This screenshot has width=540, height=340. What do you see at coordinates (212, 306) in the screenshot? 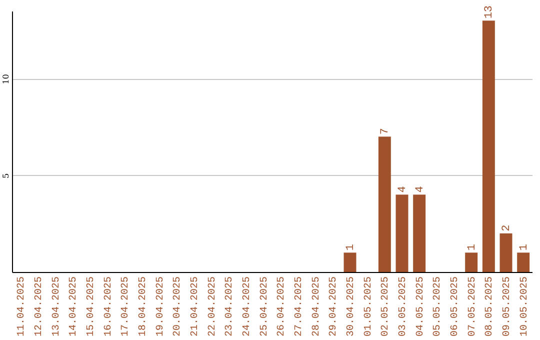
I see `x-tick-label: 22.04.2025` at bounding box center [212, 306].